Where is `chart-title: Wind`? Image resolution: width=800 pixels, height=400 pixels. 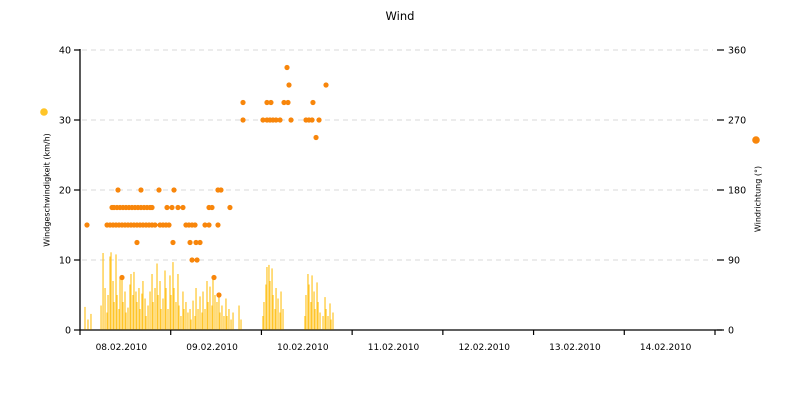 chart-title: Wind is located at coordinates (400, 16).